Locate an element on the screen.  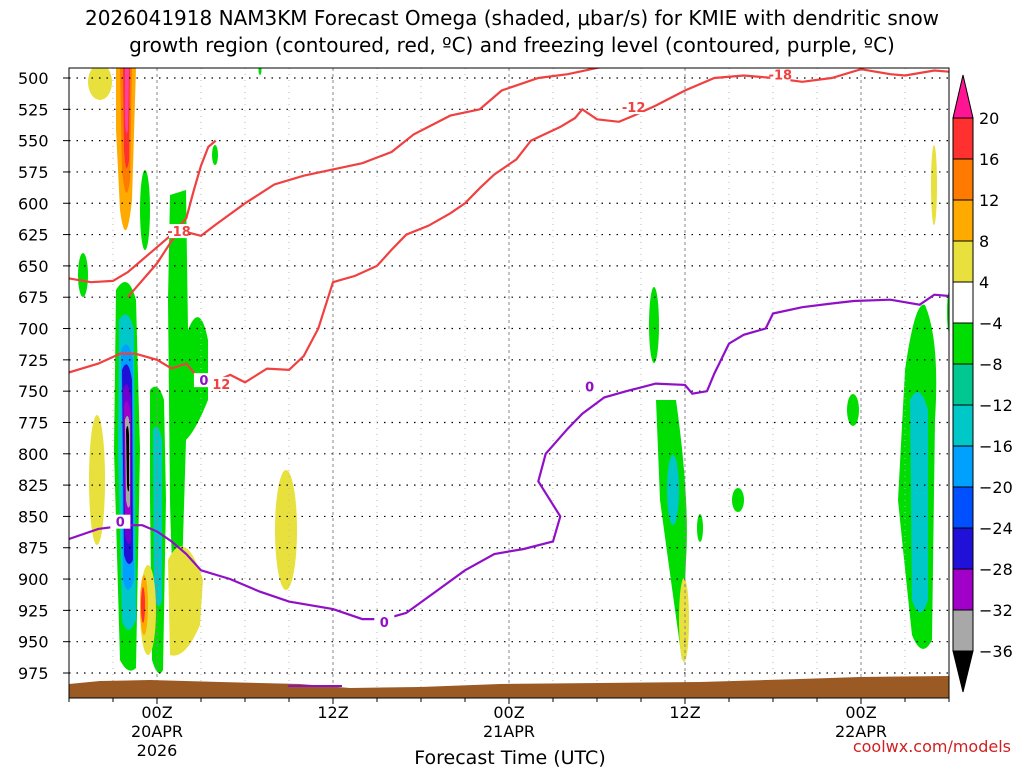
y-tick-label: 900 is located at coordinates (33, 579).